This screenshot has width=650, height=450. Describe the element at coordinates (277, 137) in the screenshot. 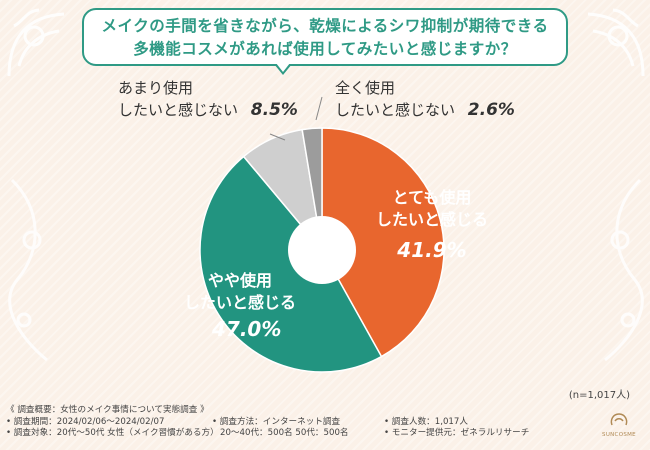

I see `leader-line-not-much` at that location.